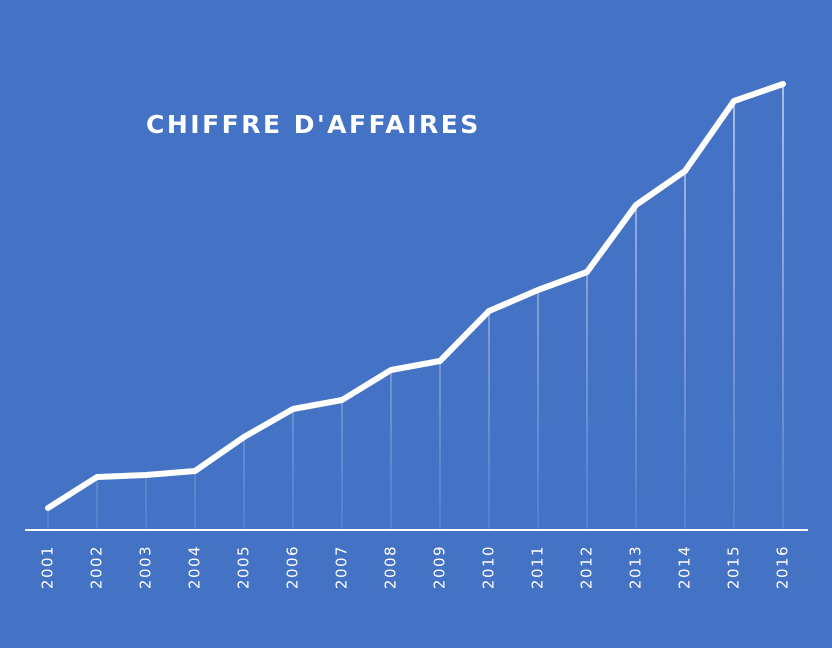 Image resolution: width=832 pixels, height=648 pixels. I want to click on x-tick-label: 2014, so click(685, 567).